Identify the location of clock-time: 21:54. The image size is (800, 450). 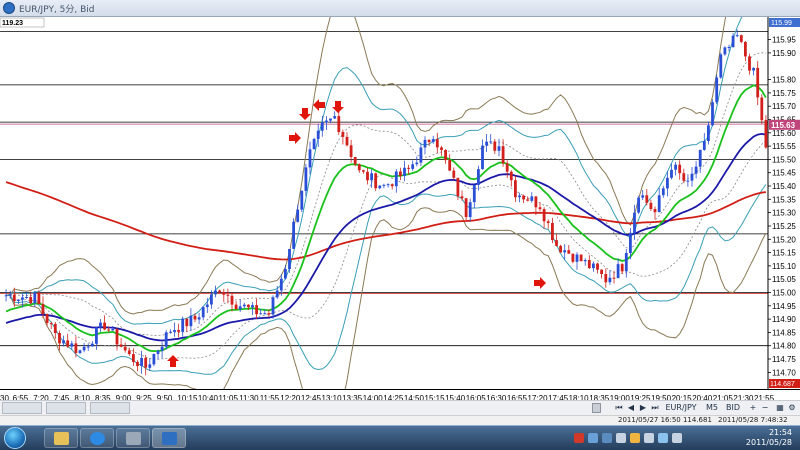
(780, 432).